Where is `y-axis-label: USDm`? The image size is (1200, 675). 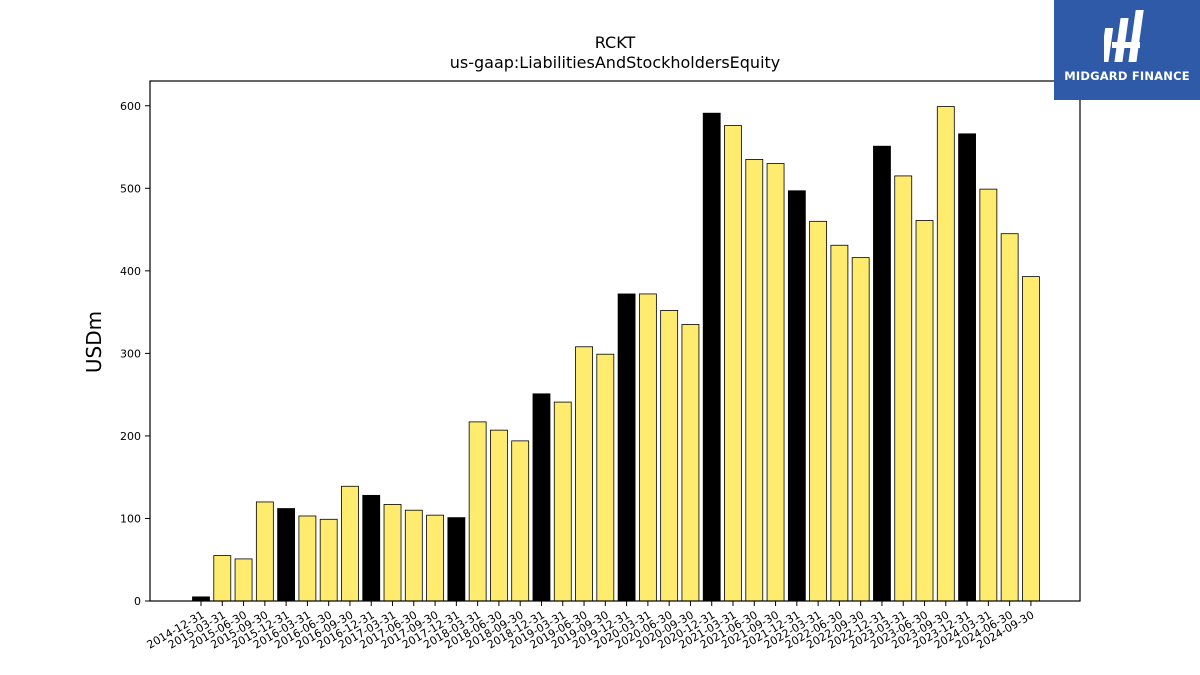 y-axis-label: USDm is located at coordinates (94, 342).